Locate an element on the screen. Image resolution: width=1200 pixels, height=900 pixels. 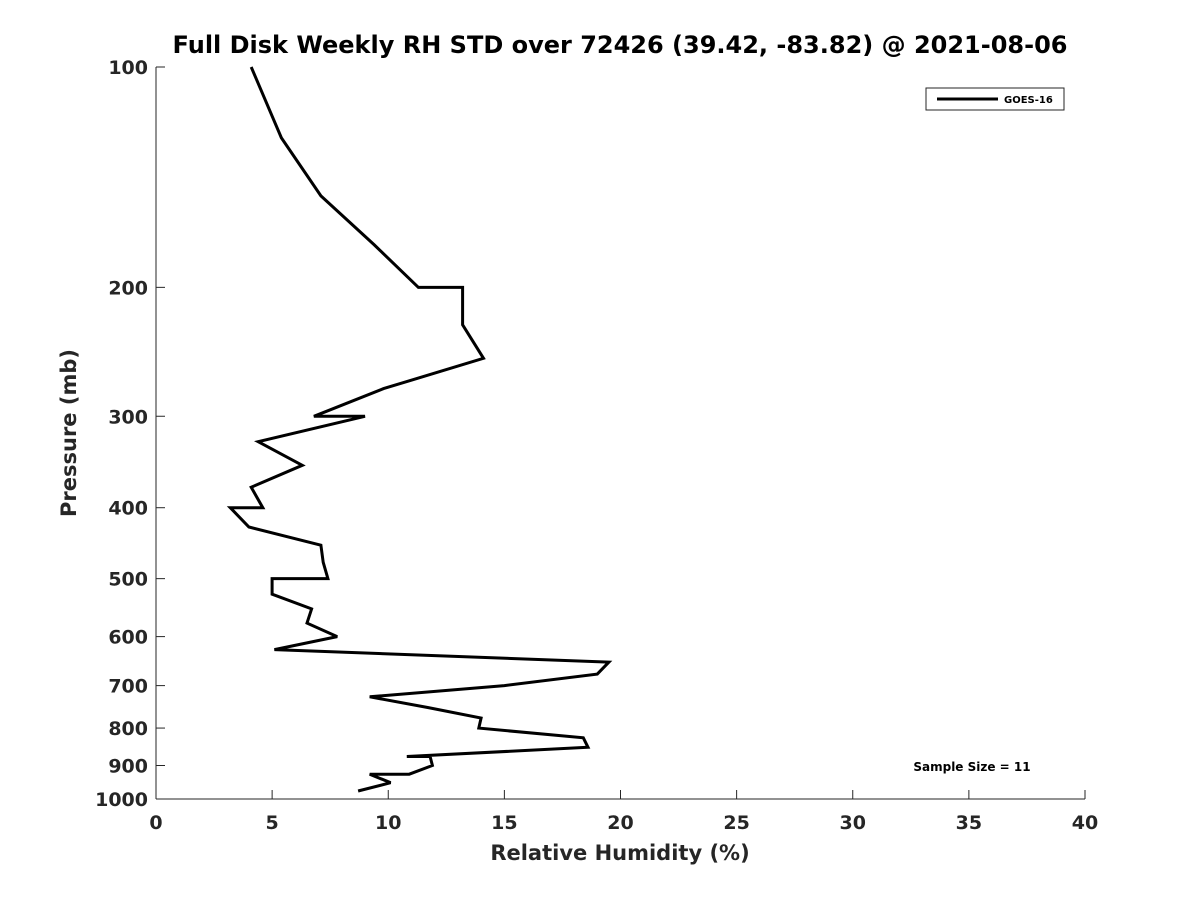
y-tick-label: 800 is located at coordinates (128, 729).